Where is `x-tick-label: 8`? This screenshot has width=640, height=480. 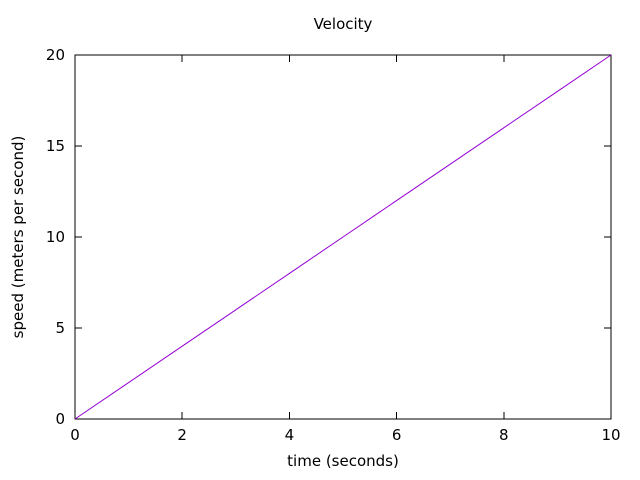
x-tick-label: 8 is located at coordinates (504, 435).